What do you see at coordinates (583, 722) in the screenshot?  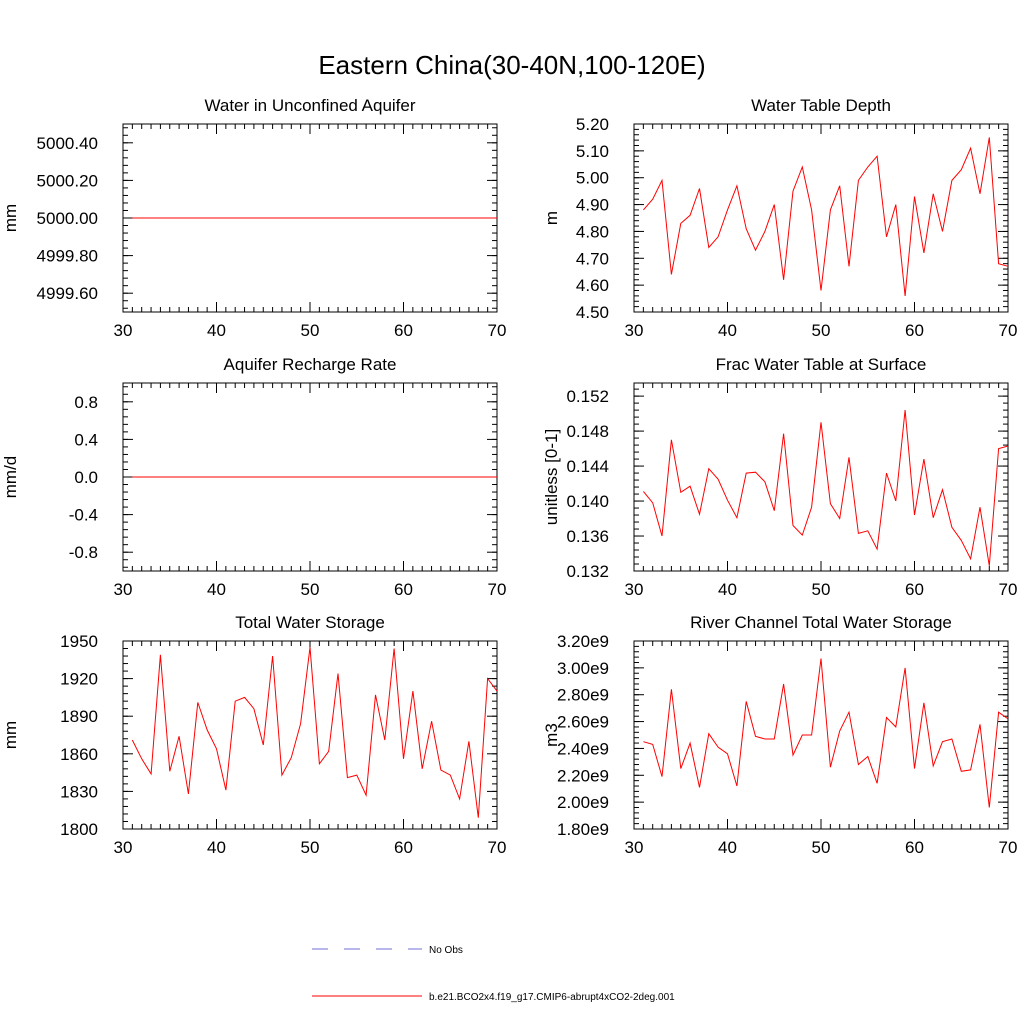 I see `y-tick-label: 2.60e9` at bounding box center [583, 722].